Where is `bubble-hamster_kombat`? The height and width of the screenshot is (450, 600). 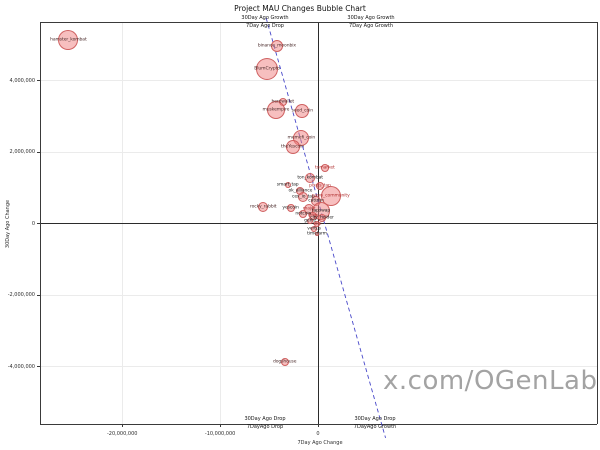
bubble-hamster_kombat is located at coordinates (68, 39).